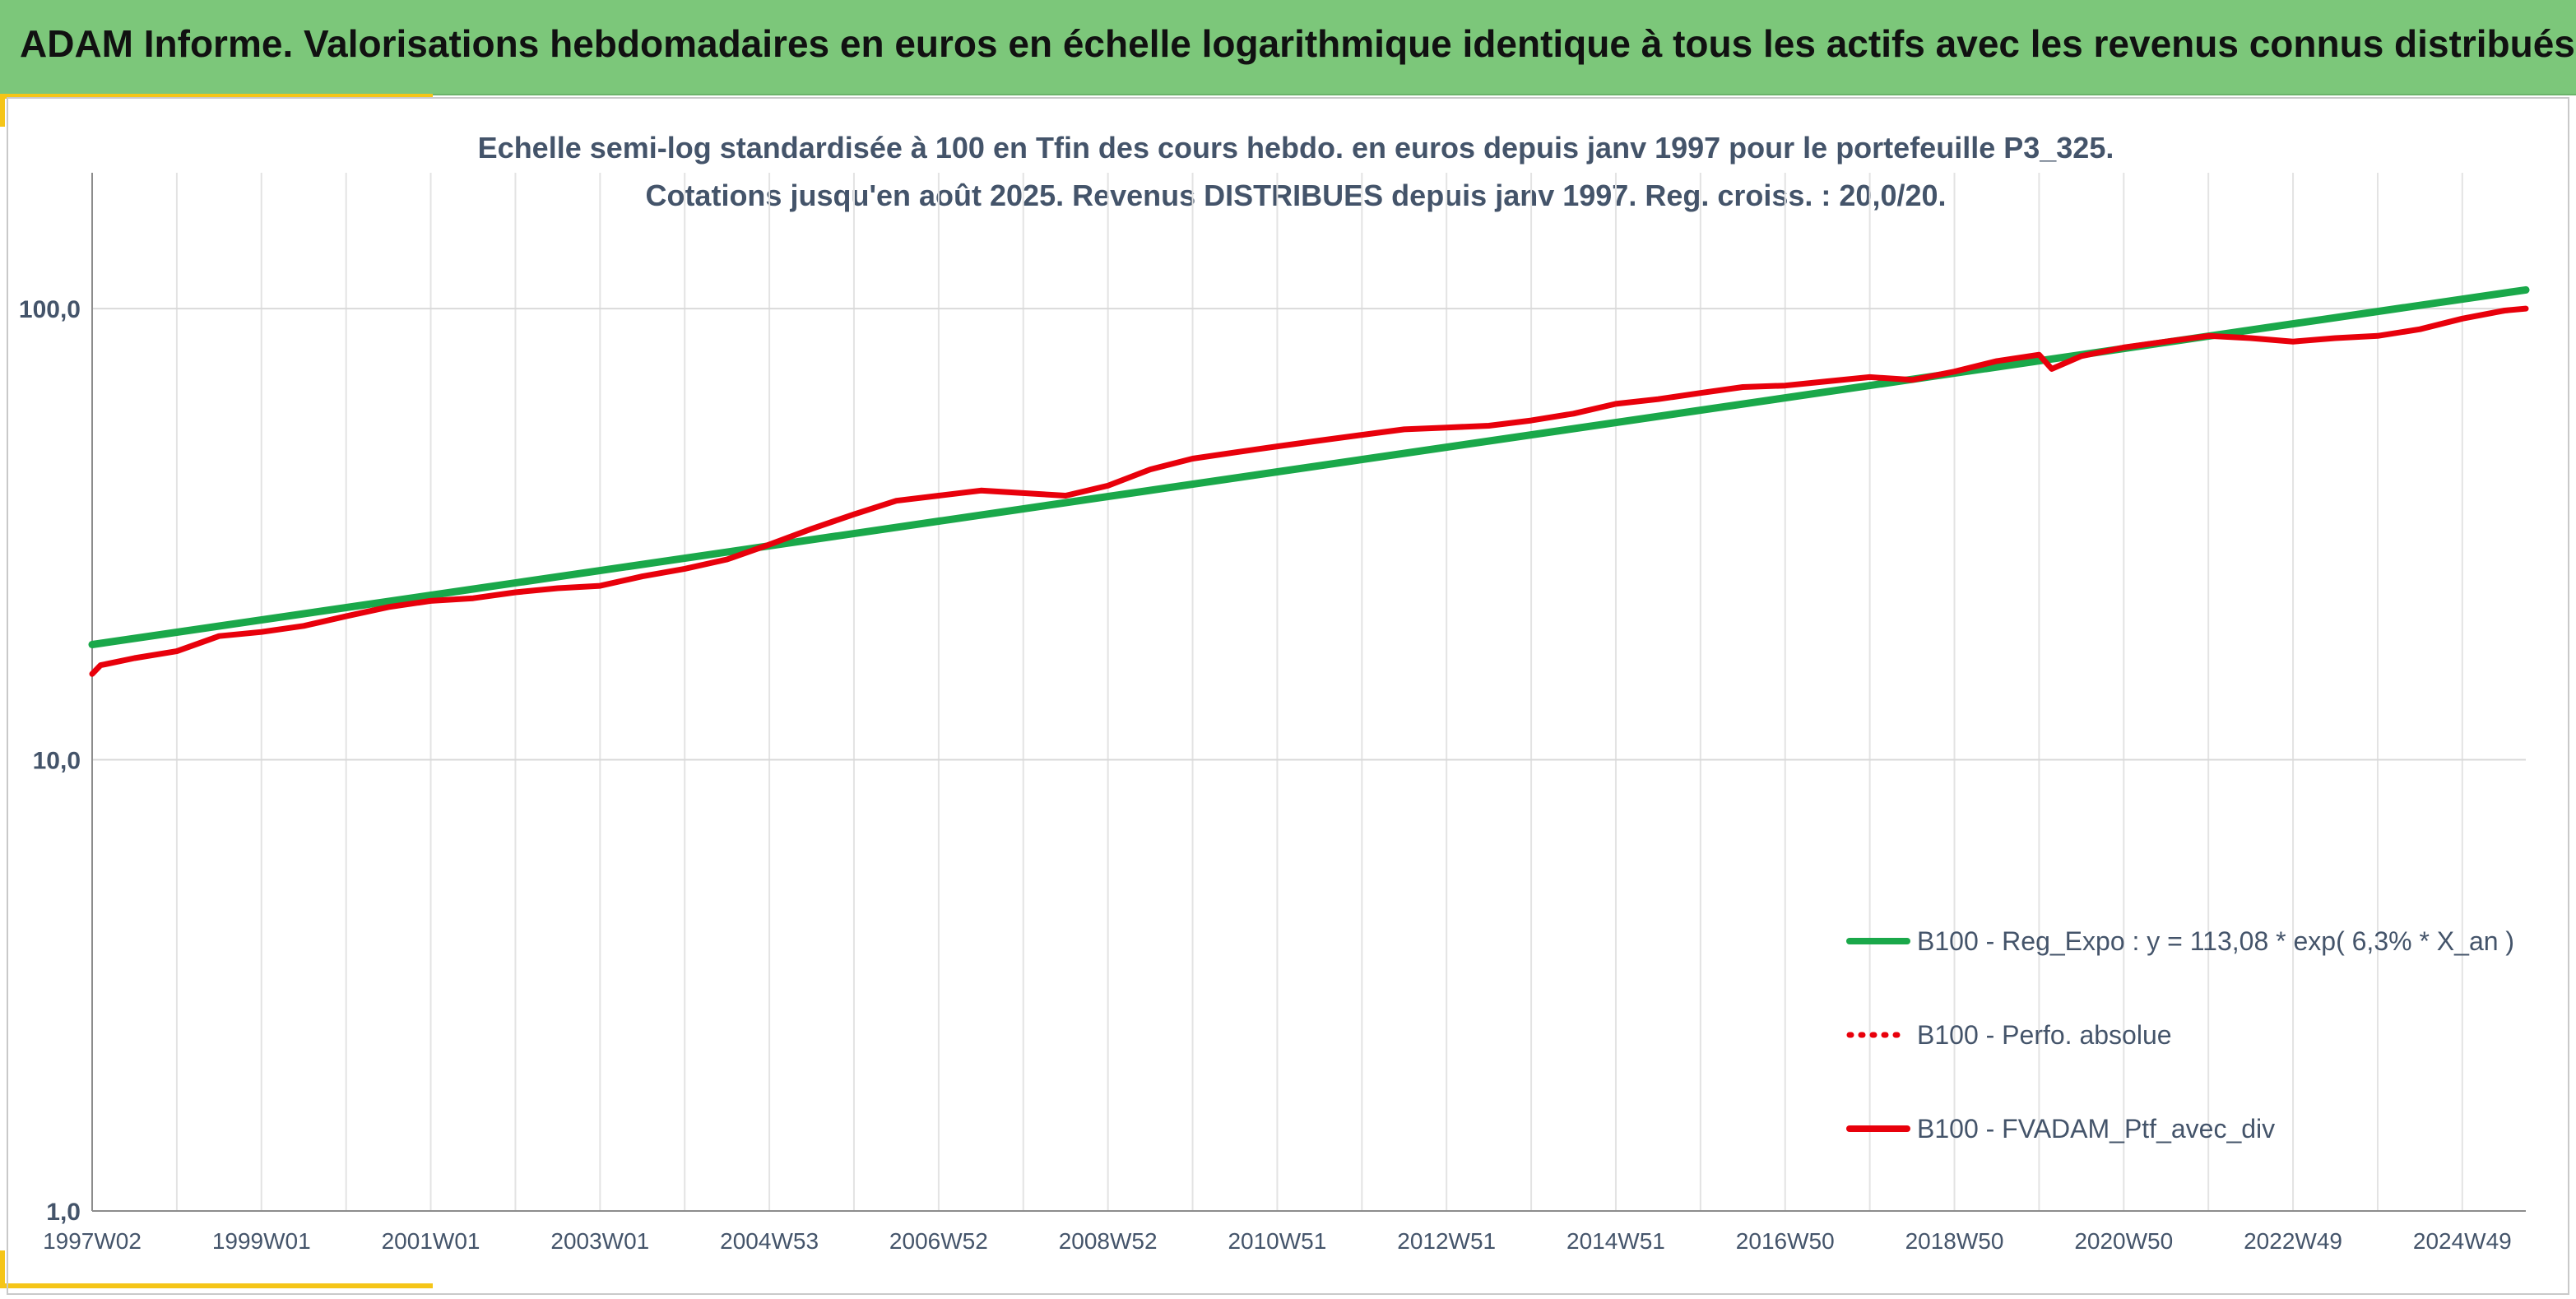 This screenshot has height=1299, width=2576. What do you see at coordinates (3, 1269) in the screenshot?
I see `corner-accent-bottom-left-vertical` at bounding box center [3, 1269].